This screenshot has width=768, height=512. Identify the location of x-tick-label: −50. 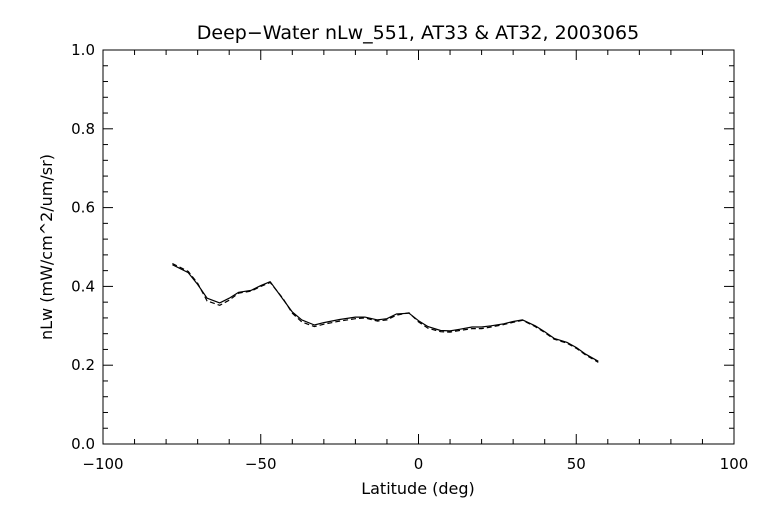
(261, 464).